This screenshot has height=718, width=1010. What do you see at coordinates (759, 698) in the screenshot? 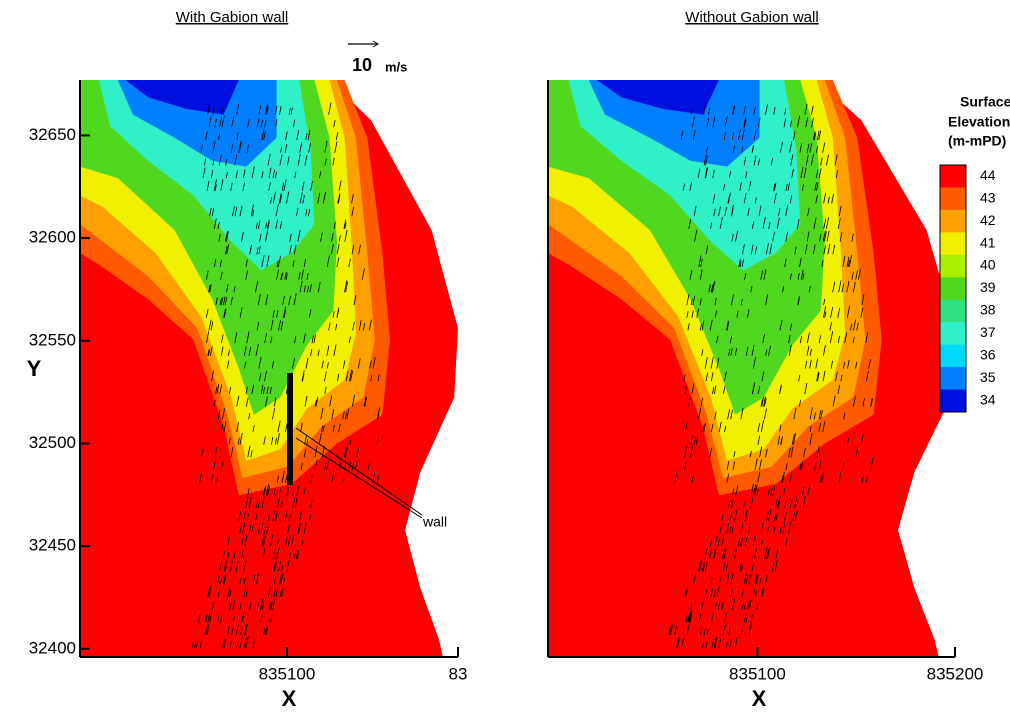
I see `x-axis-label: X` at bounding box center [759, 698].